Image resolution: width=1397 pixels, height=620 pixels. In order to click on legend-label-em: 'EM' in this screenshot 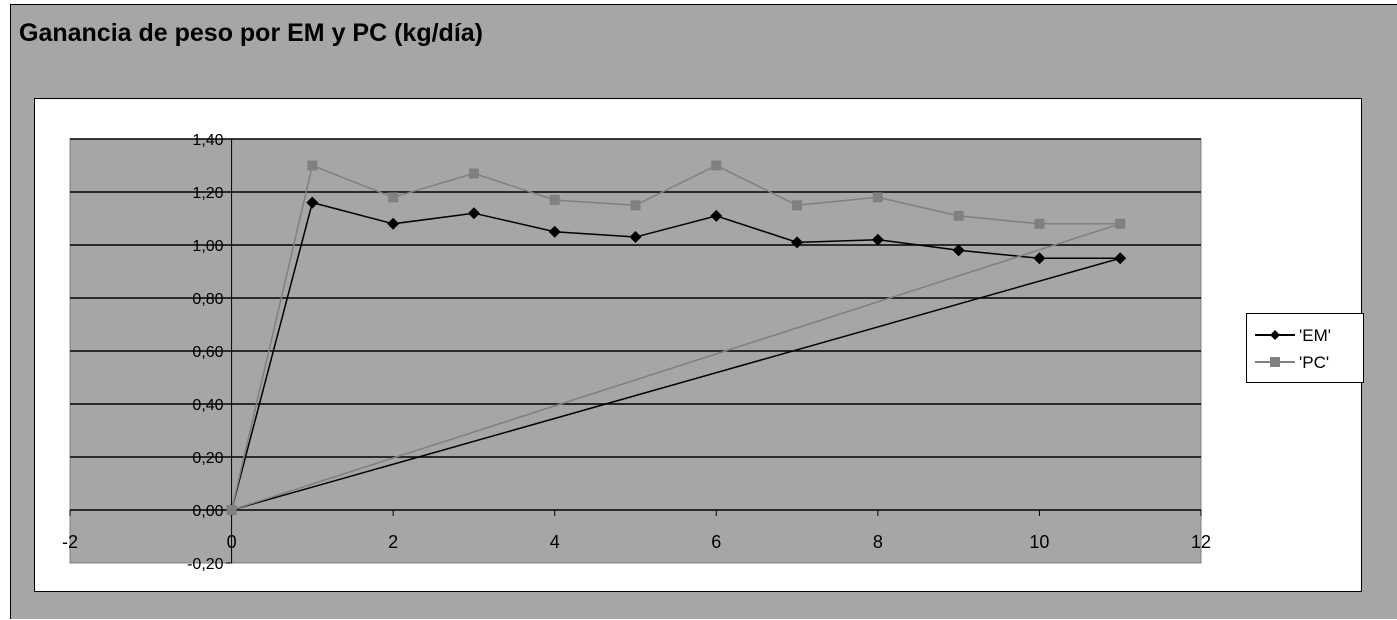, I will do `click(1315, 335)`.